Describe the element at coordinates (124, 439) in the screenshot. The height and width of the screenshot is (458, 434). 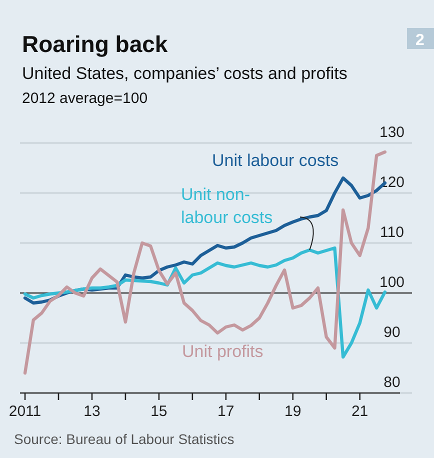
I see `source-note: Source: Bureau of Labour Statistics` at that location.